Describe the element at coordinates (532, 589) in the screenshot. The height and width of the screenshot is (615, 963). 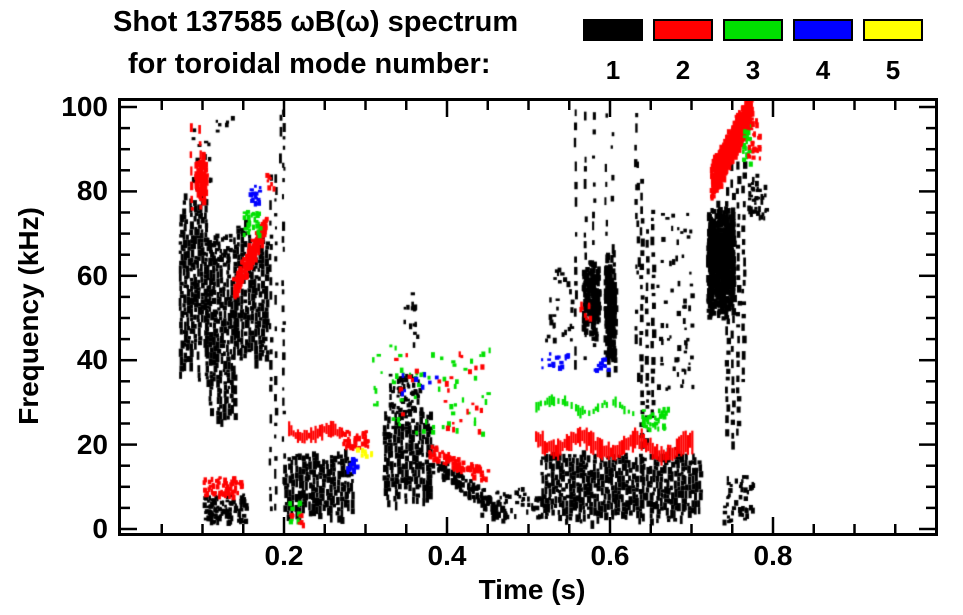
I see `x-axis-title: Time (s)` at that location.